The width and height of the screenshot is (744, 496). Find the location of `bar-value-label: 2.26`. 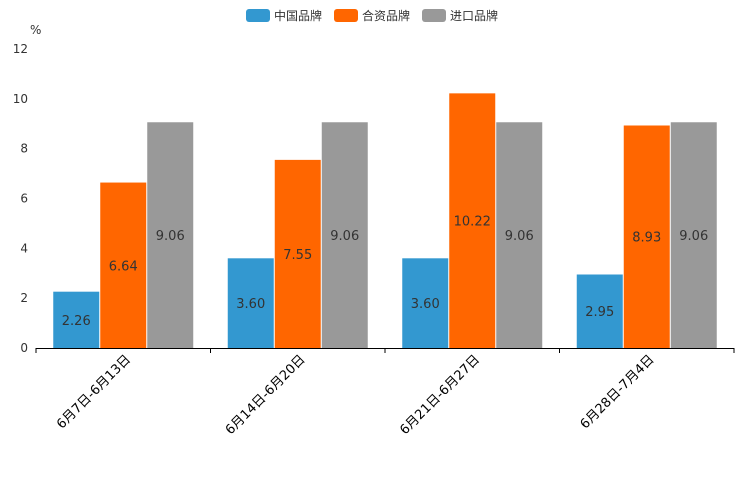

bar-value-label: 2.26 is located at coordinates (76, 321).